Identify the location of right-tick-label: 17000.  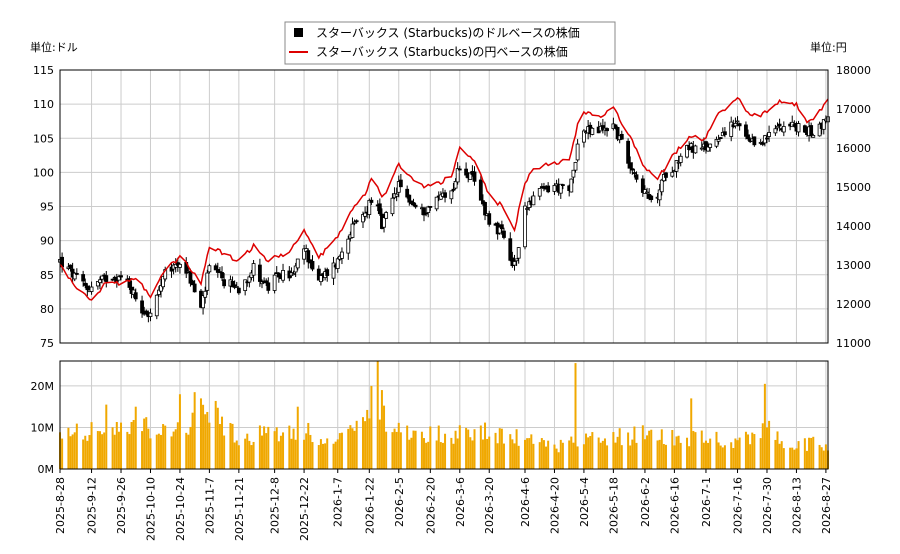
(853, 109).